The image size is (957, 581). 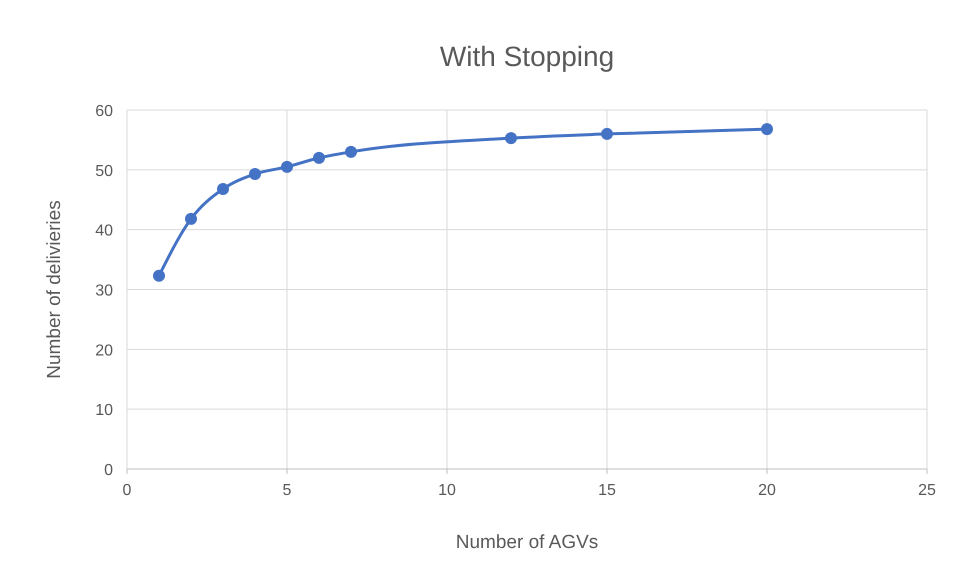 I want to click on y-tick-label: 20, so click(x=104, y=351).